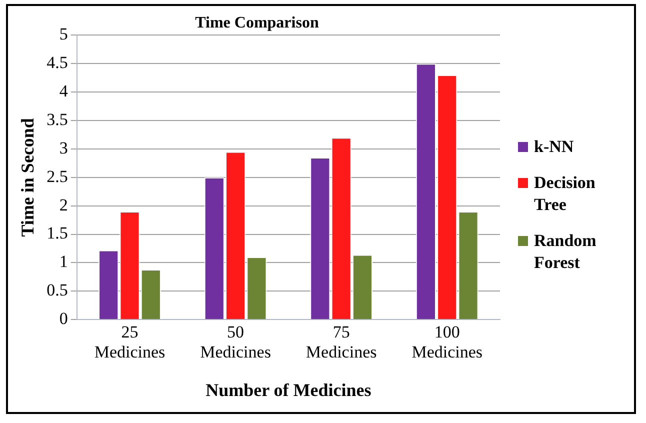  What do you see at coordinates (63, 91) in the screenshot?
I see `y-tick-label: 4` at bounding box center [63, 91].